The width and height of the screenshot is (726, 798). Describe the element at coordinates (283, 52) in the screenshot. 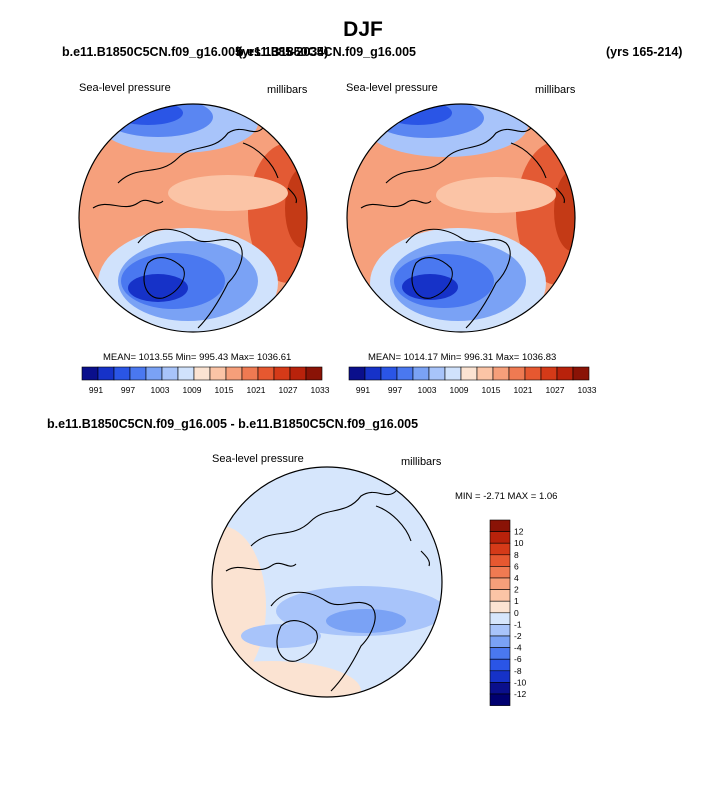

I see `panel-a-years: (yrs 1385-2034)` at that location.